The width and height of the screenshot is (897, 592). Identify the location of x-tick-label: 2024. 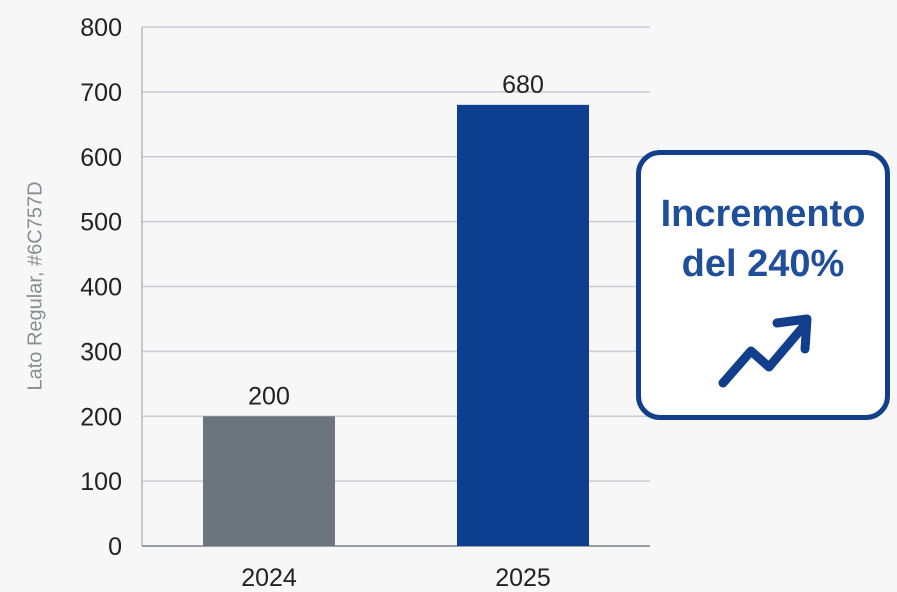
(269, 578).